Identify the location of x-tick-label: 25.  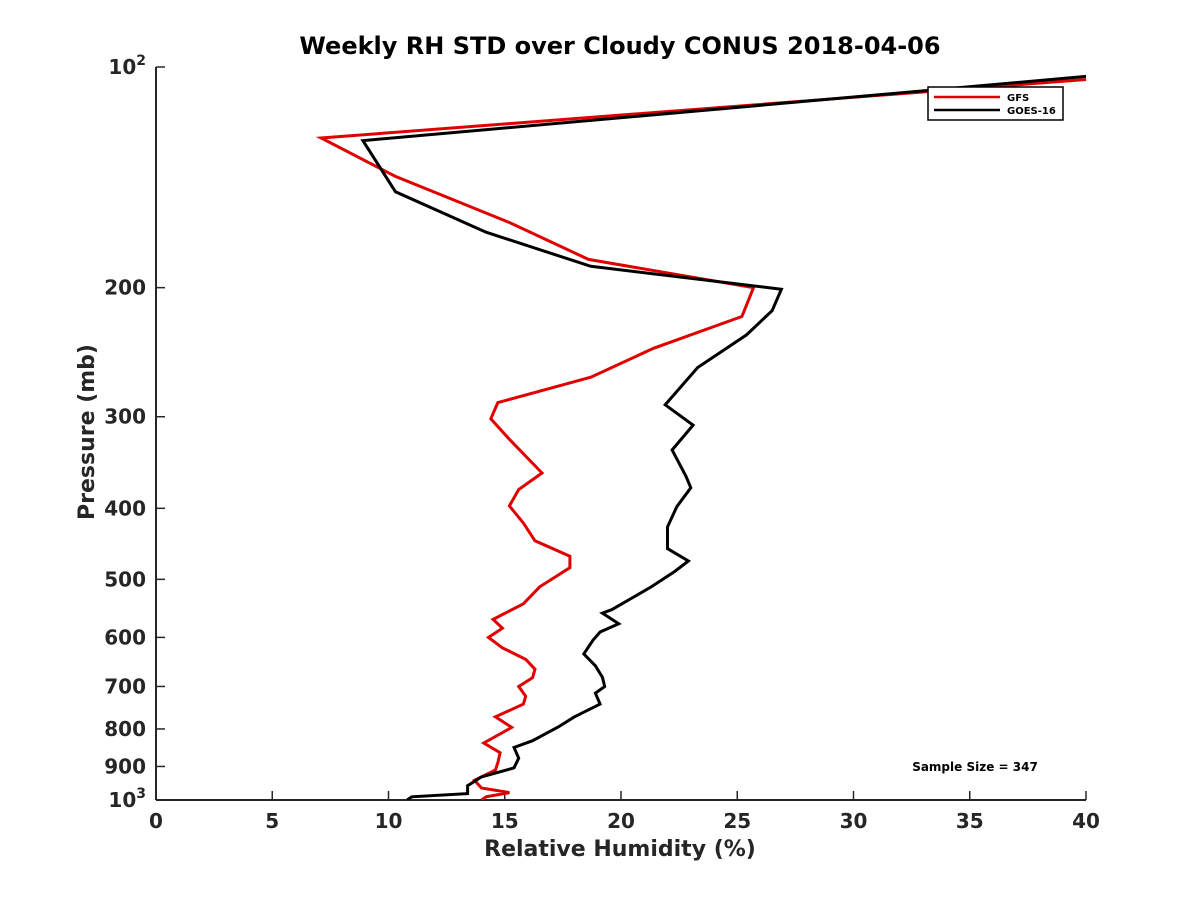
(737, 821).